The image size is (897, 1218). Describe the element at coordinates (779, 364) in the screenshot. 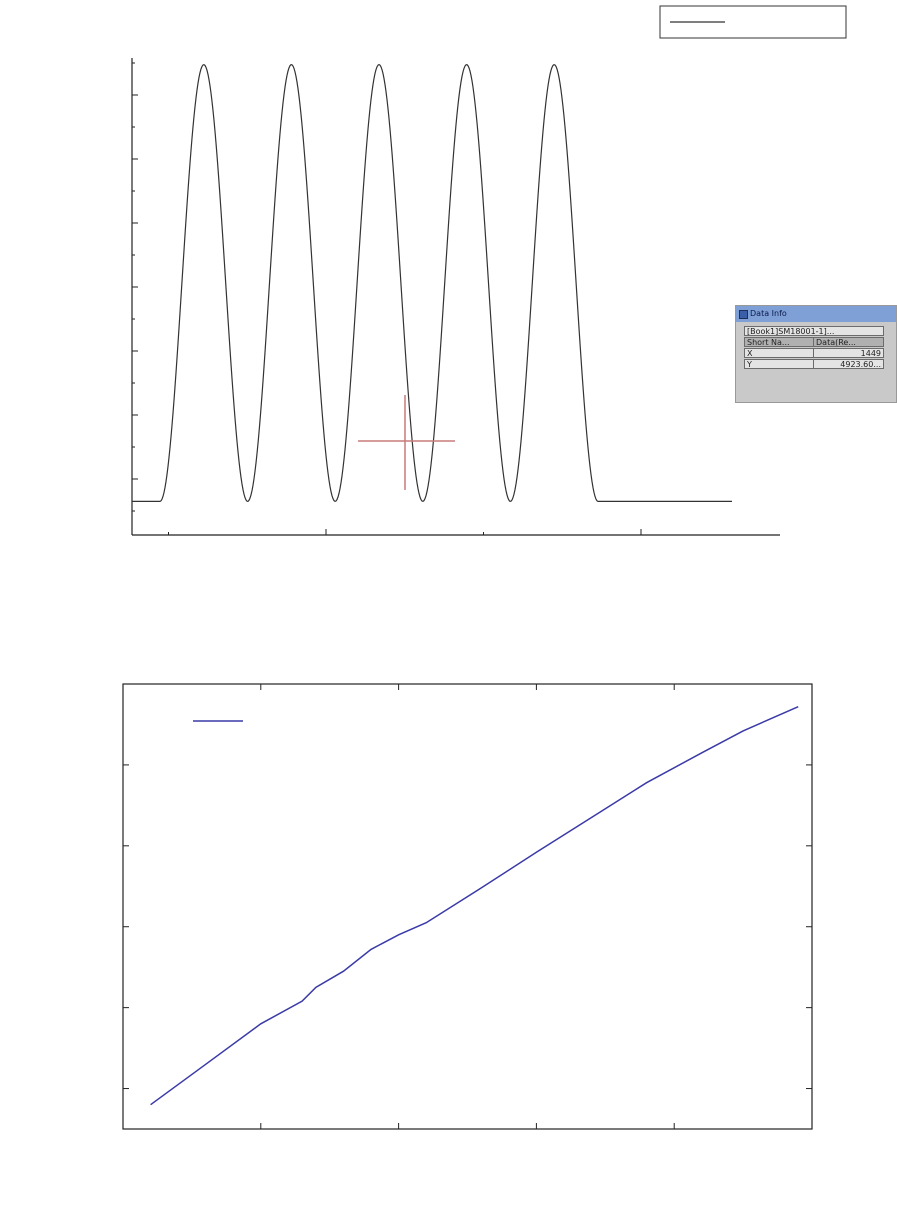

I see `data-info-y-label: Y` at that location.